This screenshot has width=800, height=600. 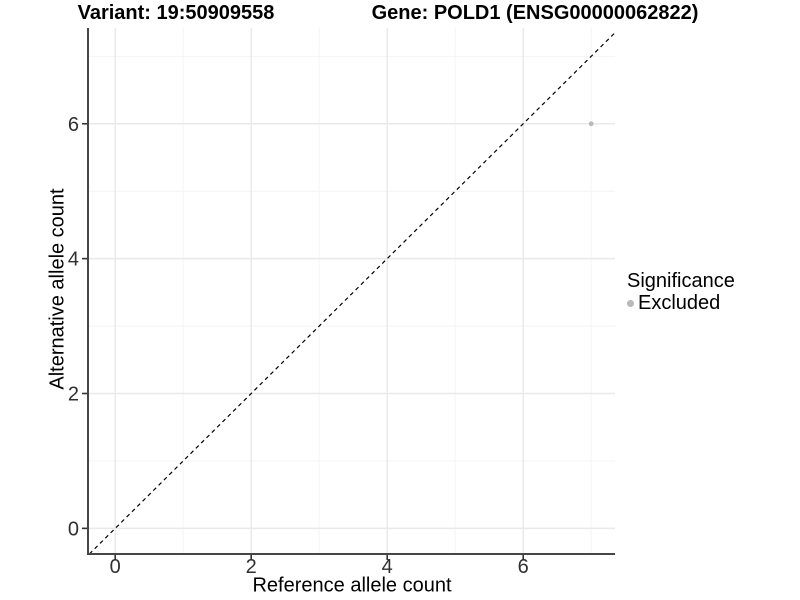 I want to click on legend: Significance Excluded, so click(x=681, y=292).